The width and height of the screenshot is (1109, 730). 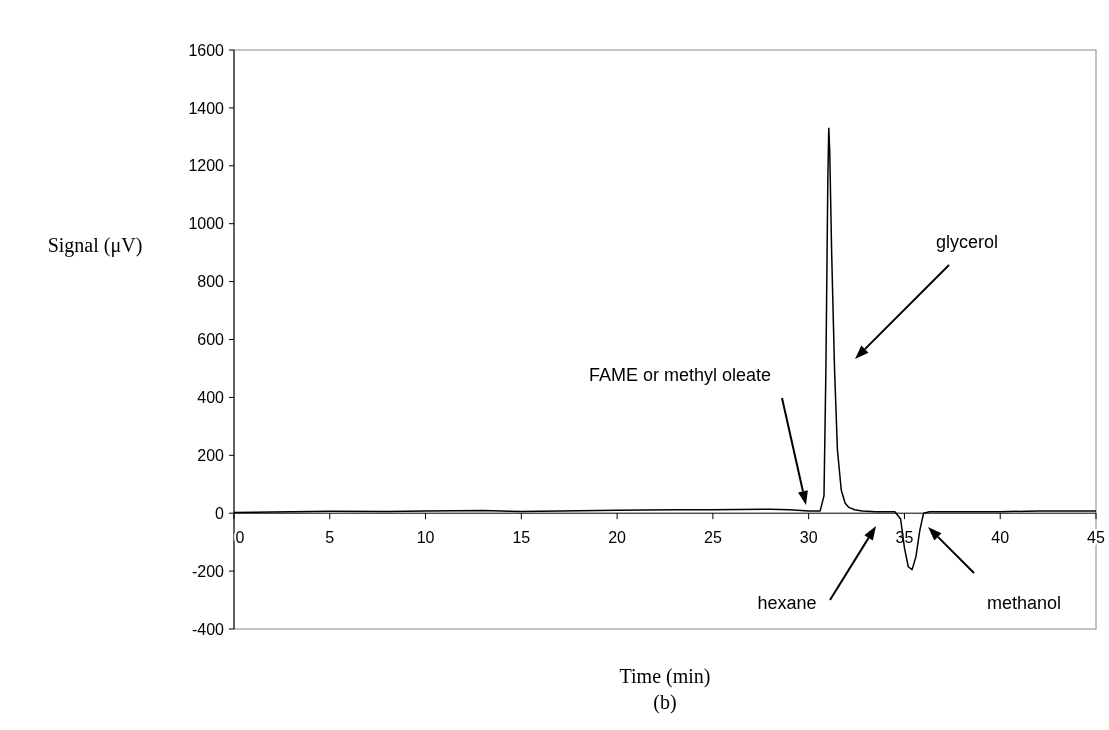 I want to click on y-tick-label: 0, so click(x=220, y=513).